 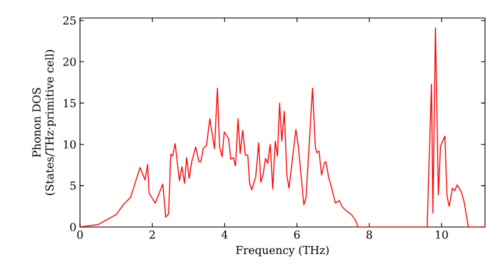 I want to click on y-tick-label: 25, so click(x=69, y=20).